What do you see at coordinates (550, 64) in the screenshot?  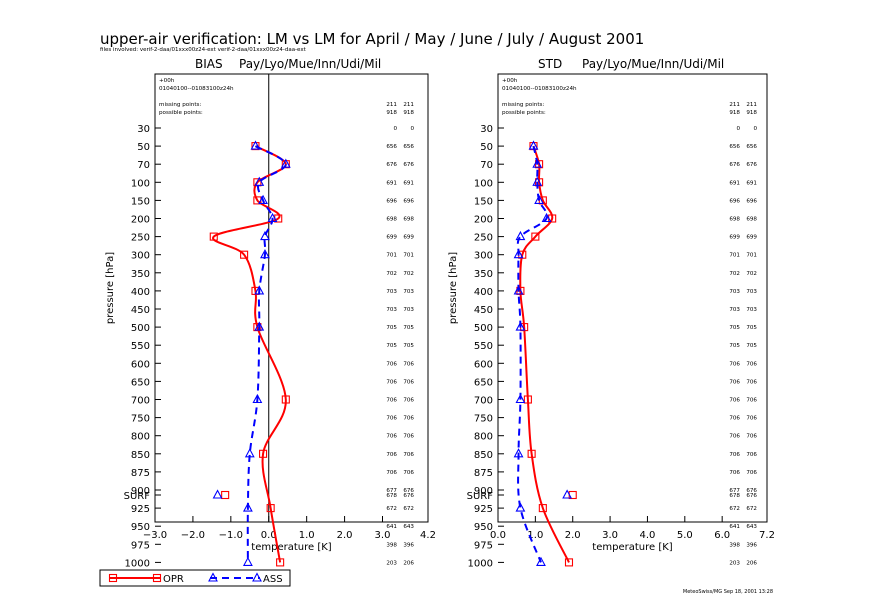 I see `panel-title-left: STD` at bounding box center [550, 64].